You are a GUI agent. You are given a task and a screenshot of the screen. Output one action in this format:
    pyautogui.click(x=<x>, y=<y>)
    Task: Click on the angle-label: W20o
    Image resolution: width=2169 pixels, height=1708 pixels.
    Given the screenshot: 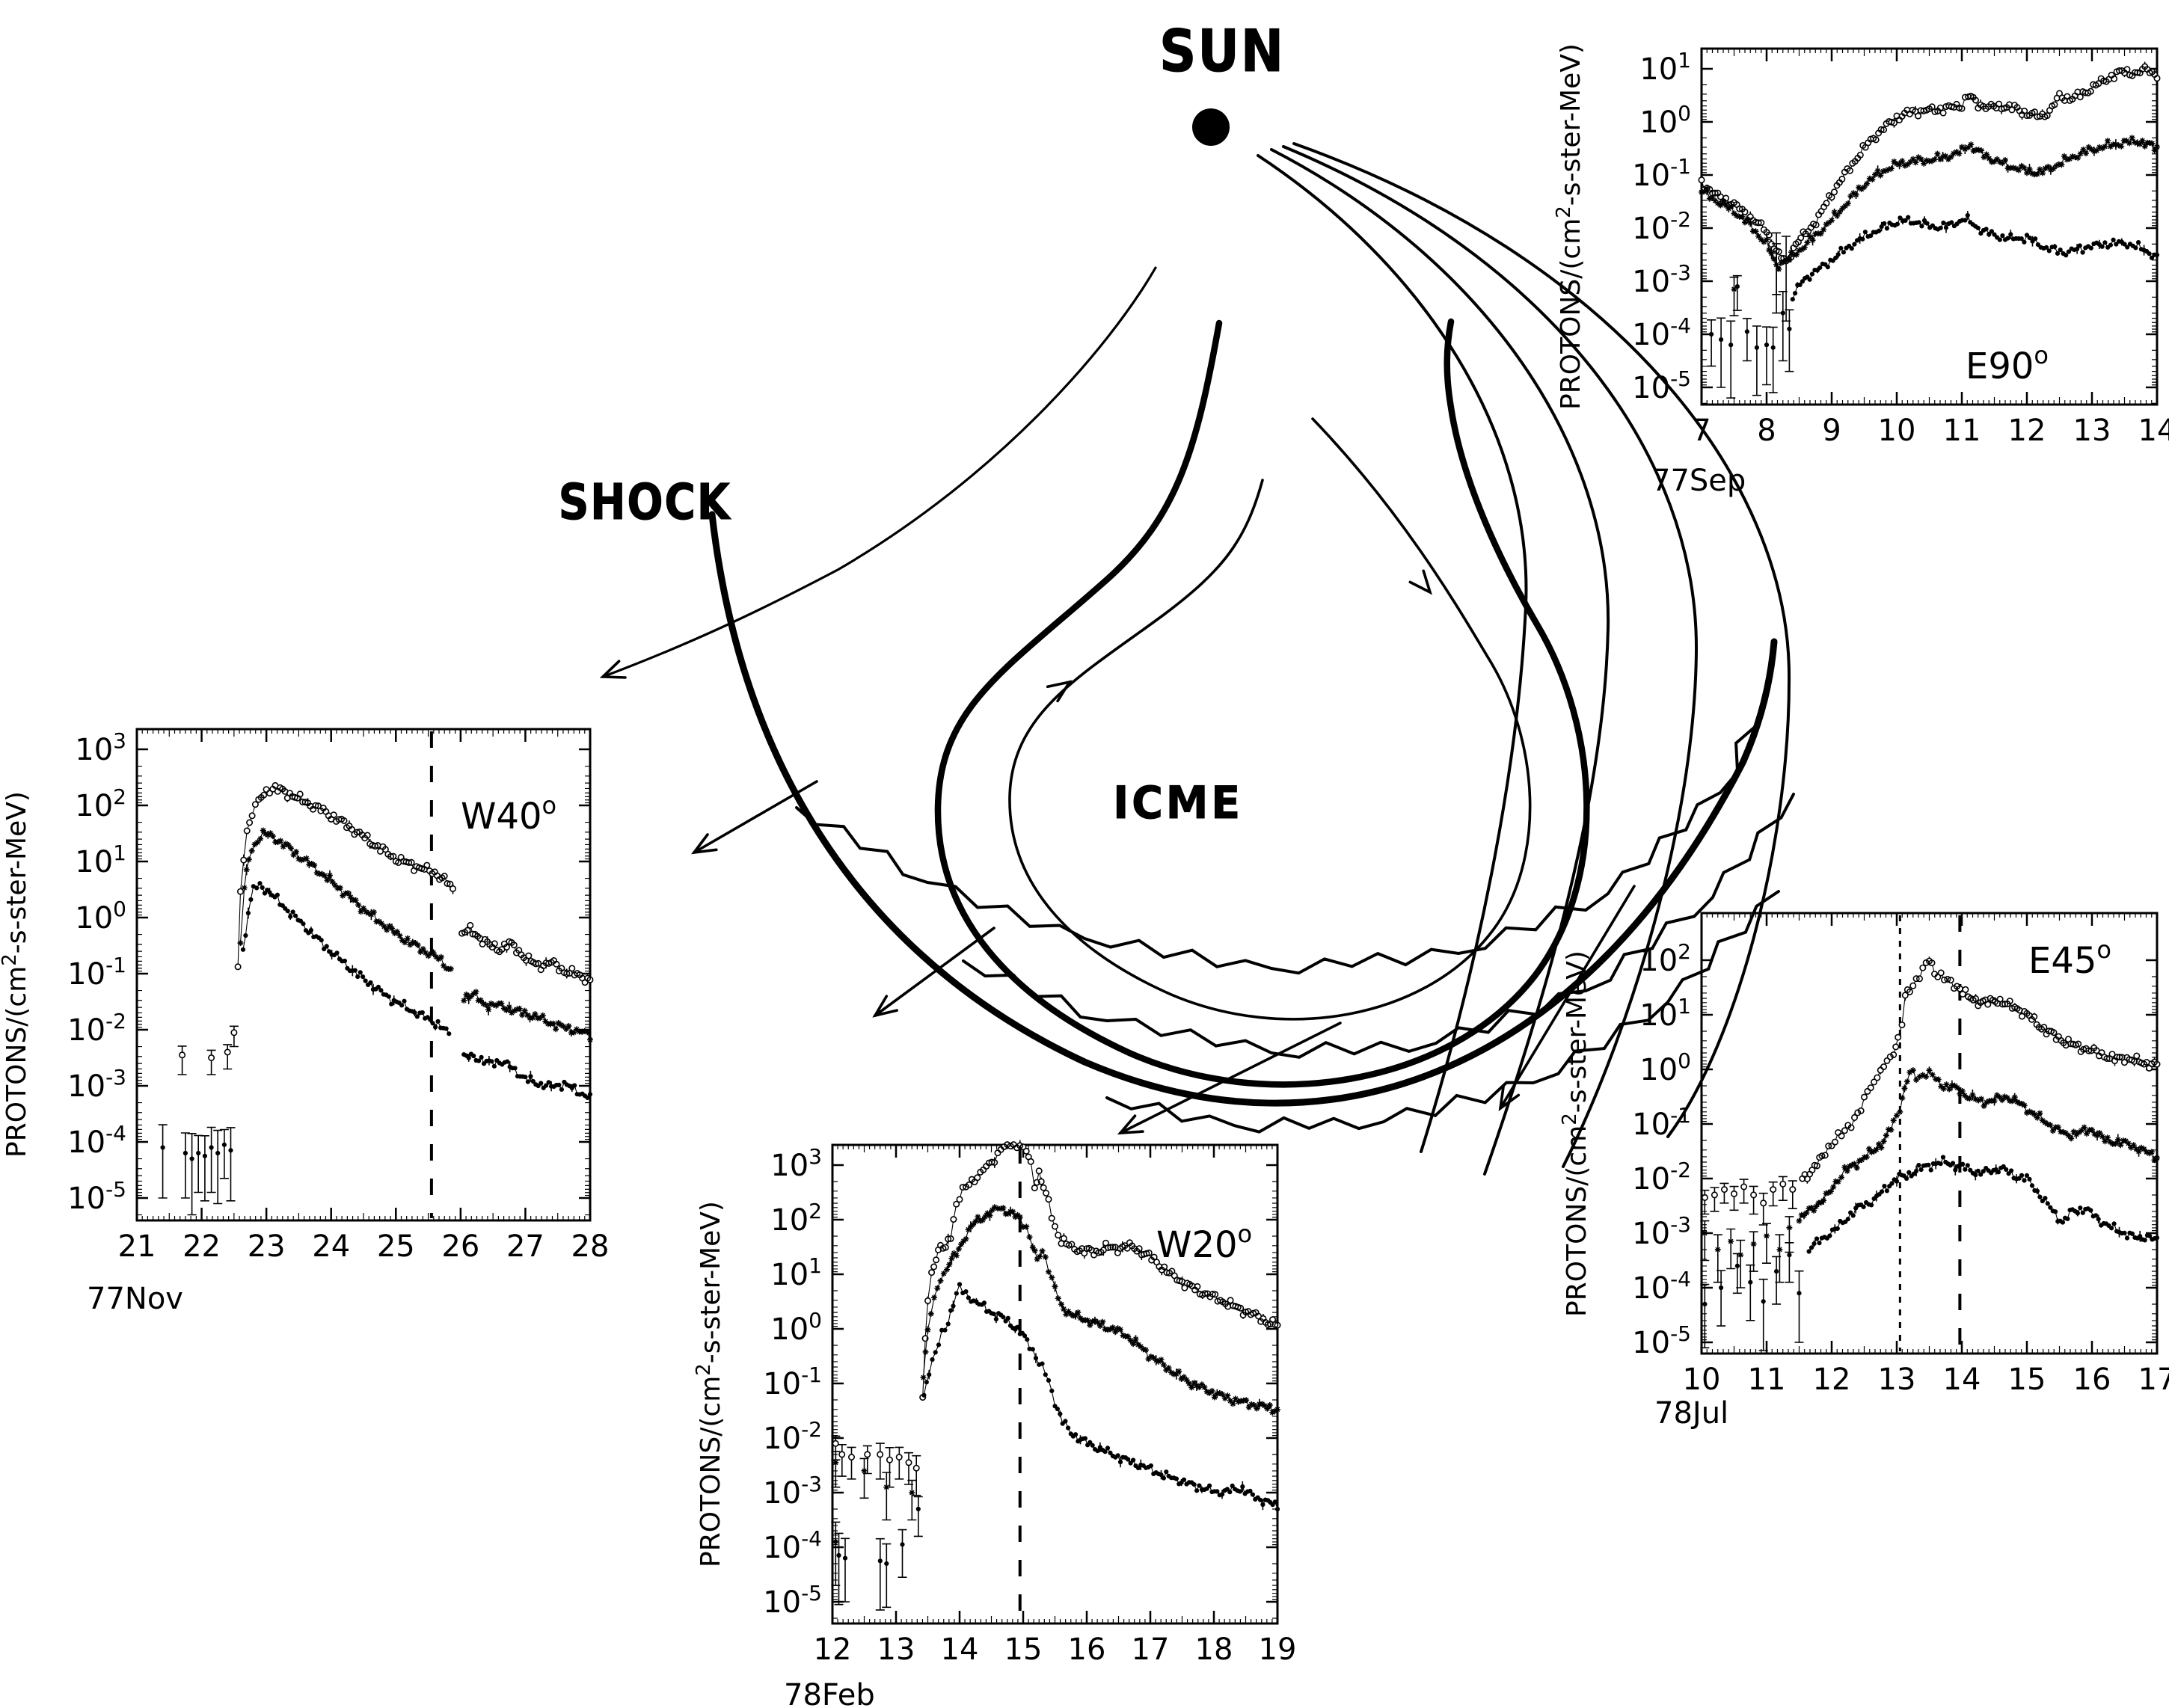 What is the action you would take?
    pyautogui.click(x=1204, y=1243)
    